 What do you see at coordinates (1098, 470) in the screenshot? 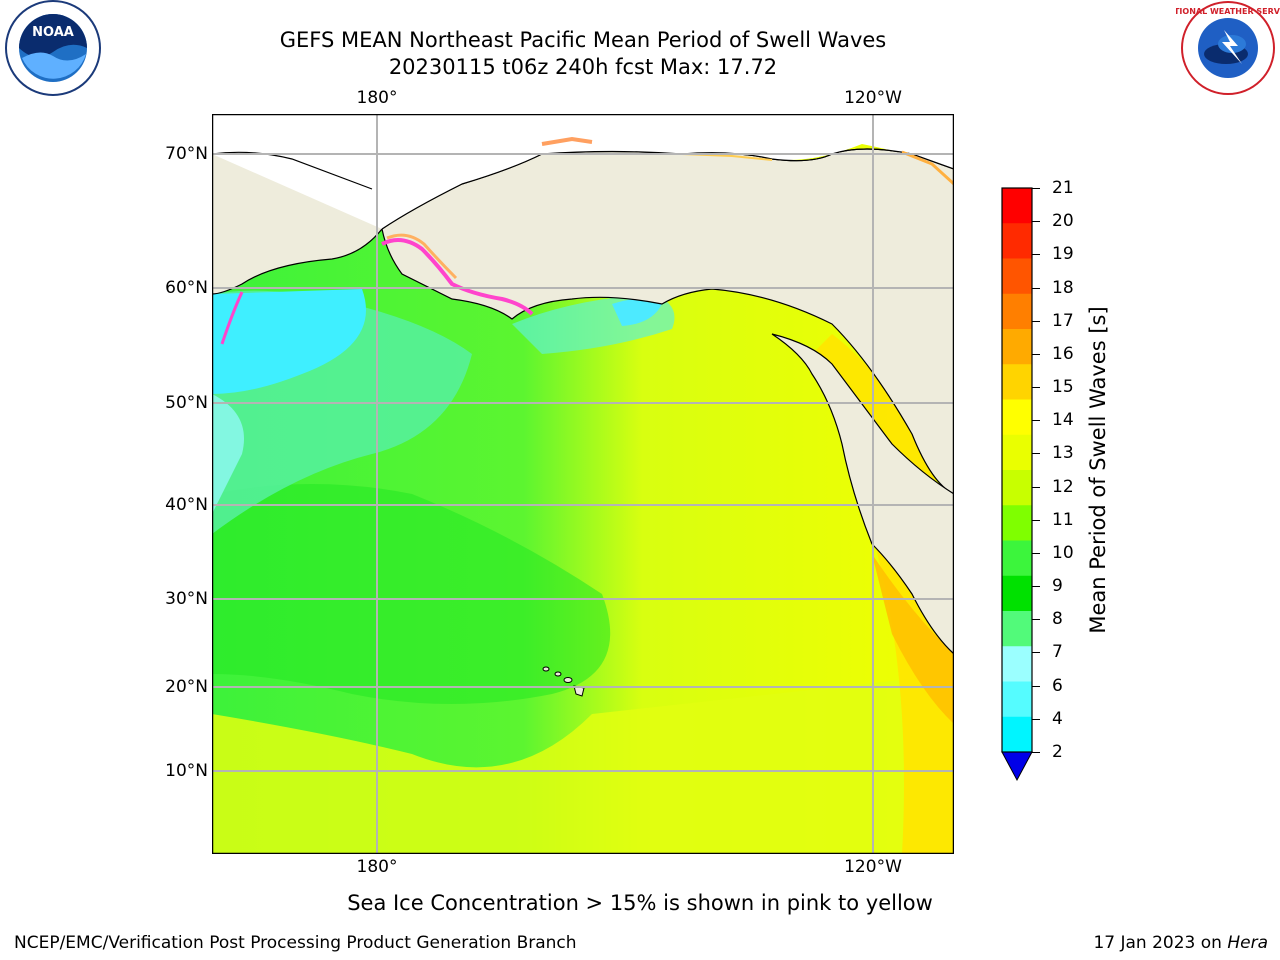
I see `colorbar-title: Mean Period of Swell Waves [s]` at bounding box center [1098, 470].